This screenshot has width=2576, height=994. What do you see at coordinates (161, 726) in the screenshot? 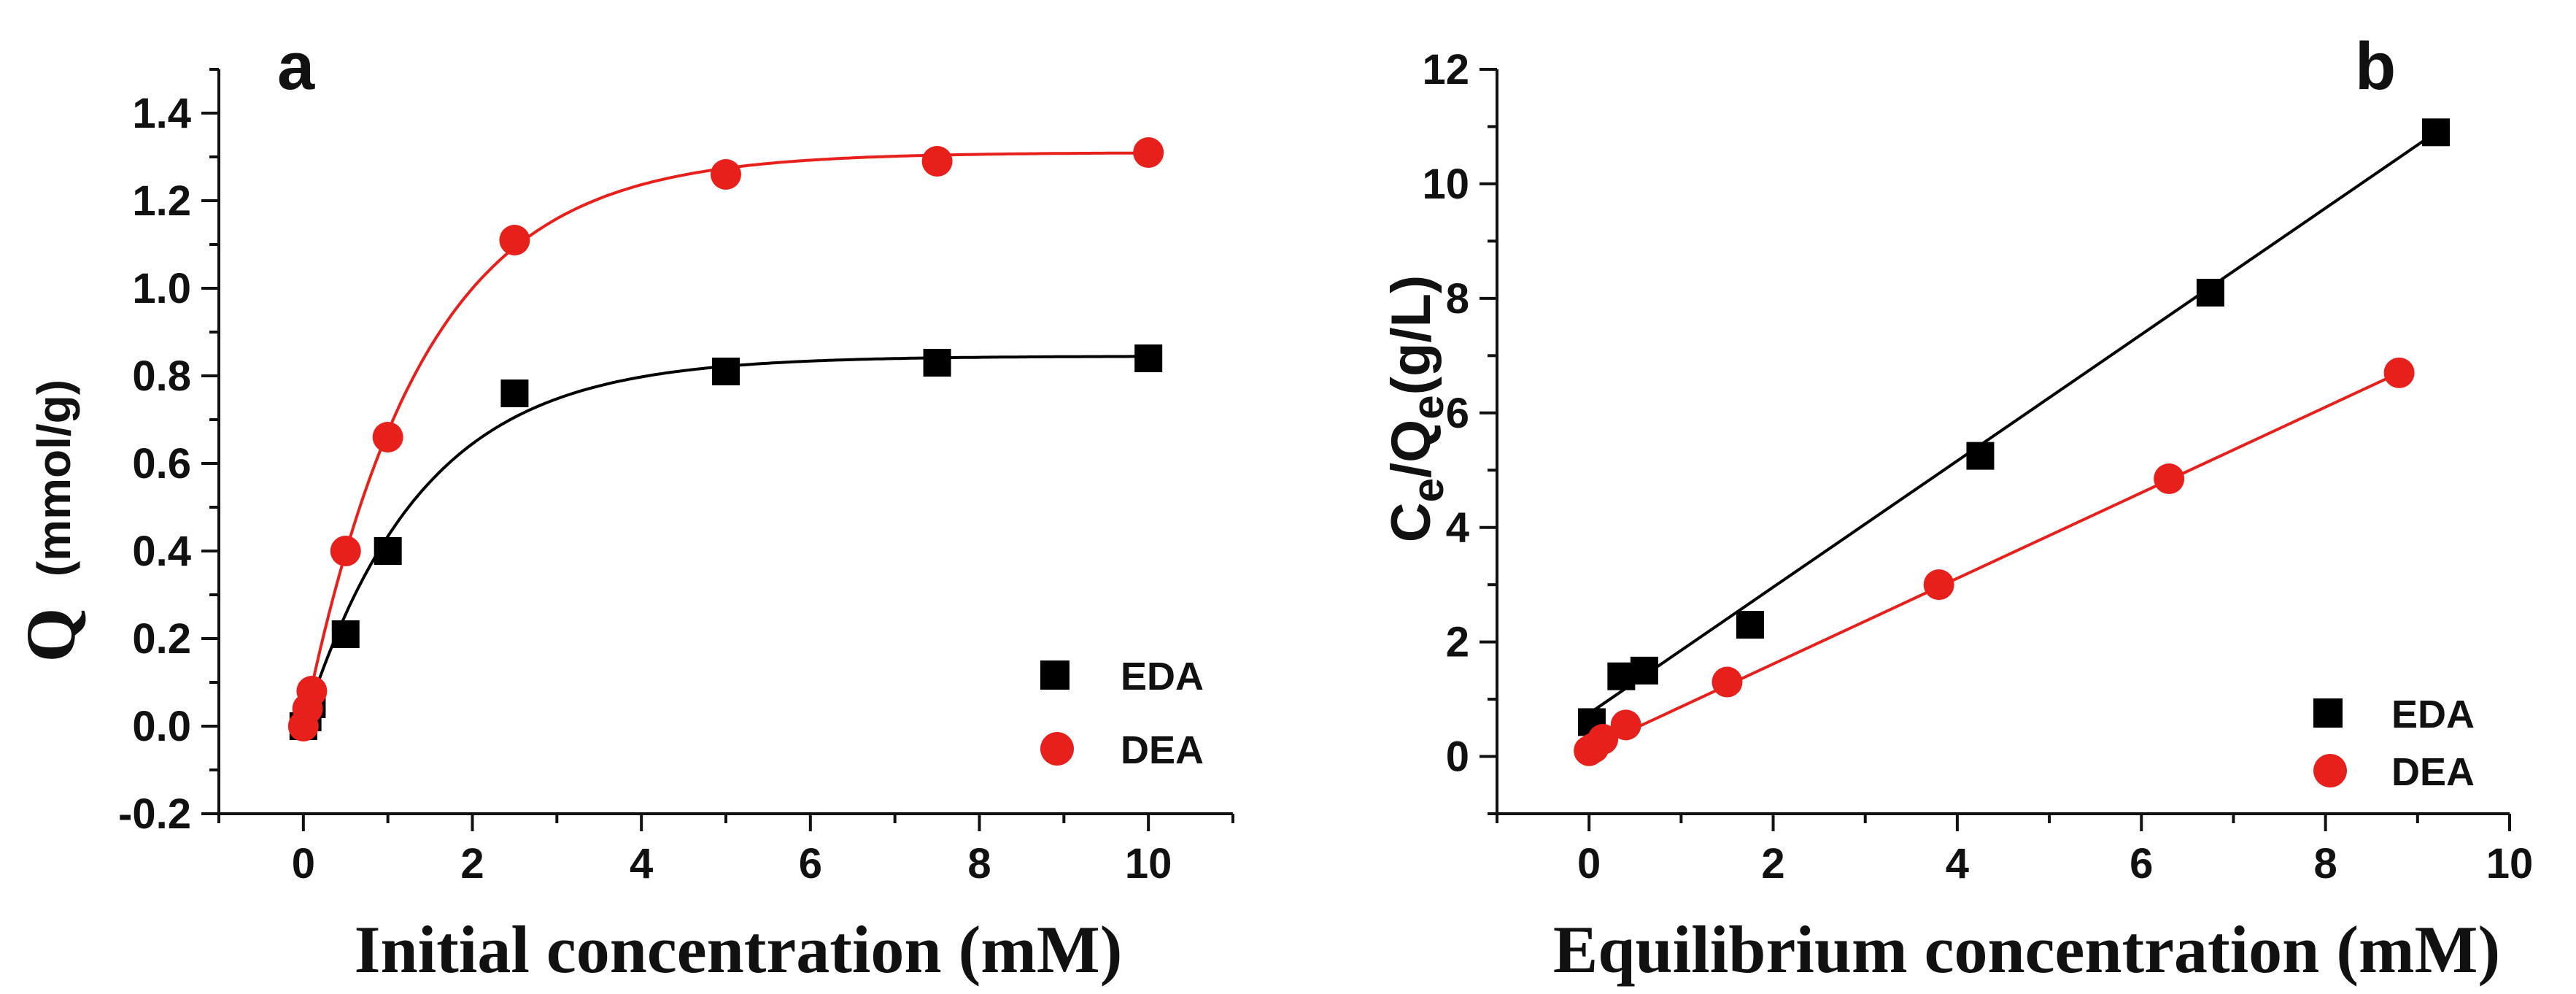
I see `panel-a-y-tick-label: 0.0` at bounding box center [161, 726].